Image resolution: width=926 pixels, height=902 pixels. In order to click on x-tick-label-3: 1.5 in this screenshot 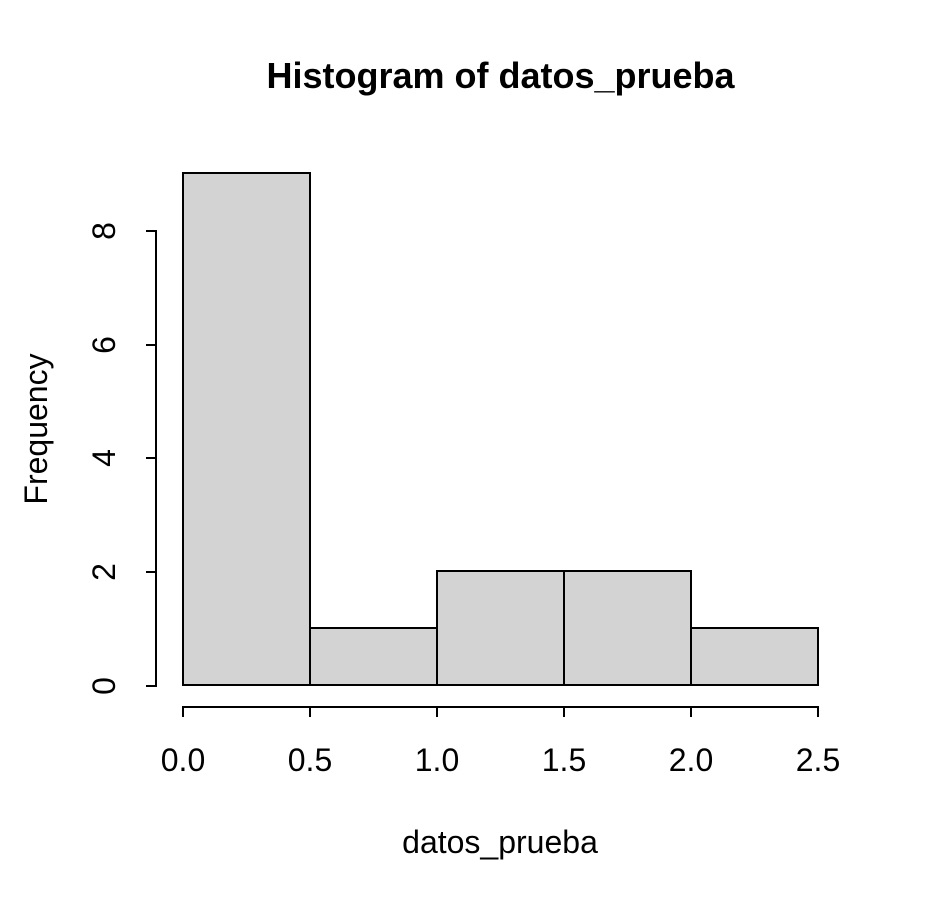, I will do `click(564, 760)`.